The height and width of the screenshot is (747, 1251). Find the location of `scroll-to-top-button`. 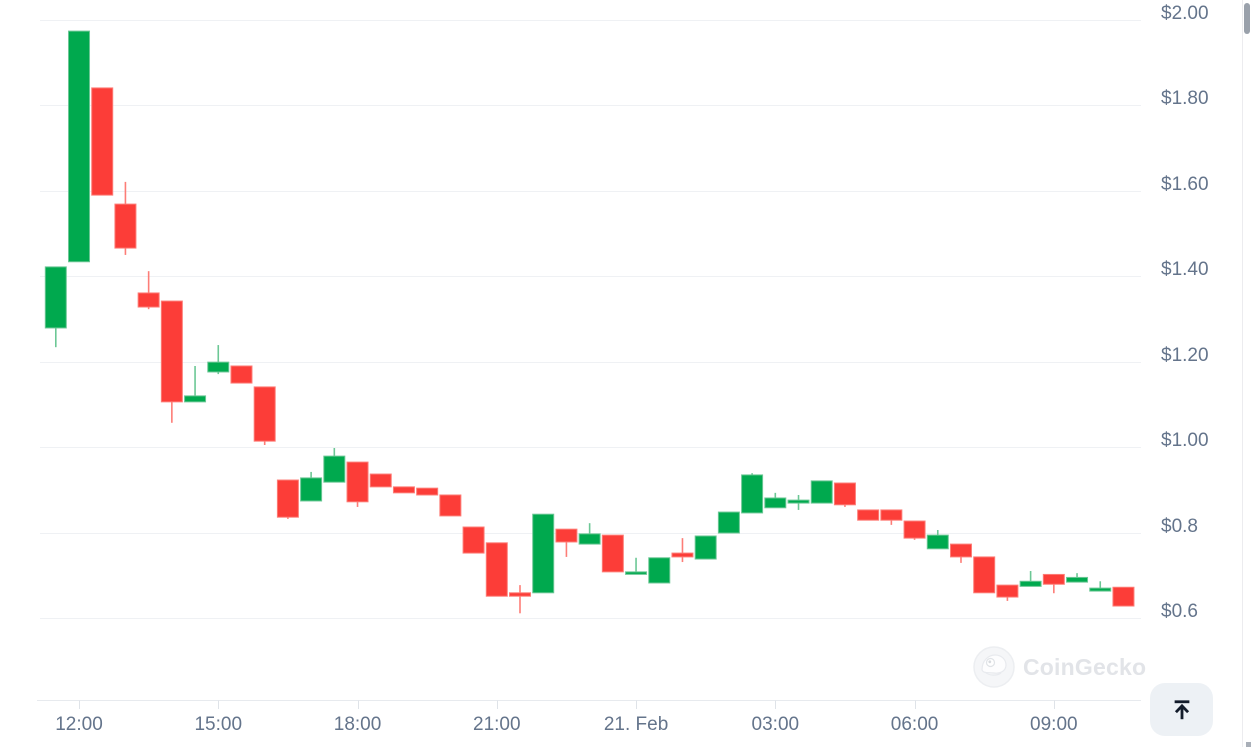

scroll-to-top-button is located at coordinates (1181, 709).